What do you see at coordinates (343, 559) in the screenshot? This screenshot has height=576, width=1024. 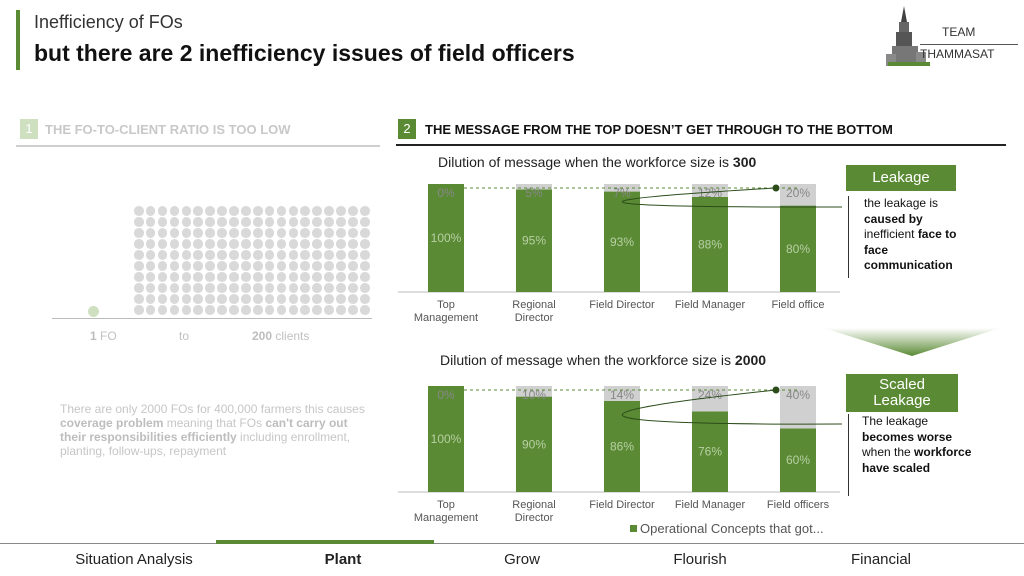 I see `nav-tab-plant: Plant` at bounding box center [343, 559].